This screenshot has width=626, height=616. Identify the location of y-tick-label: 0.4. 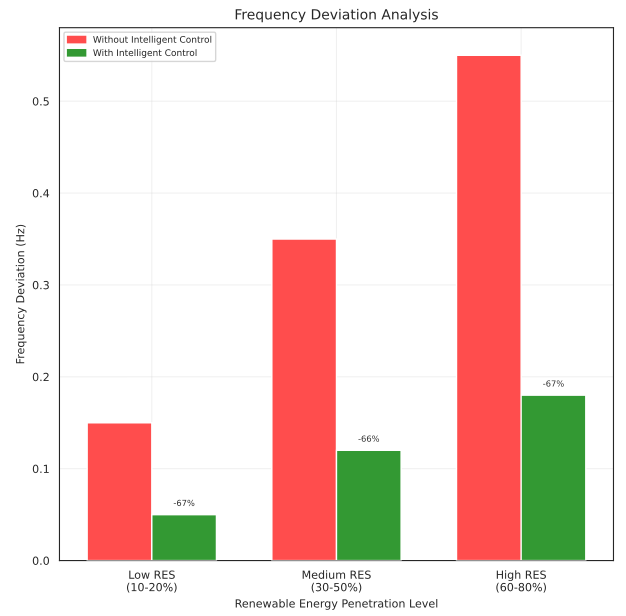
(41, 193).